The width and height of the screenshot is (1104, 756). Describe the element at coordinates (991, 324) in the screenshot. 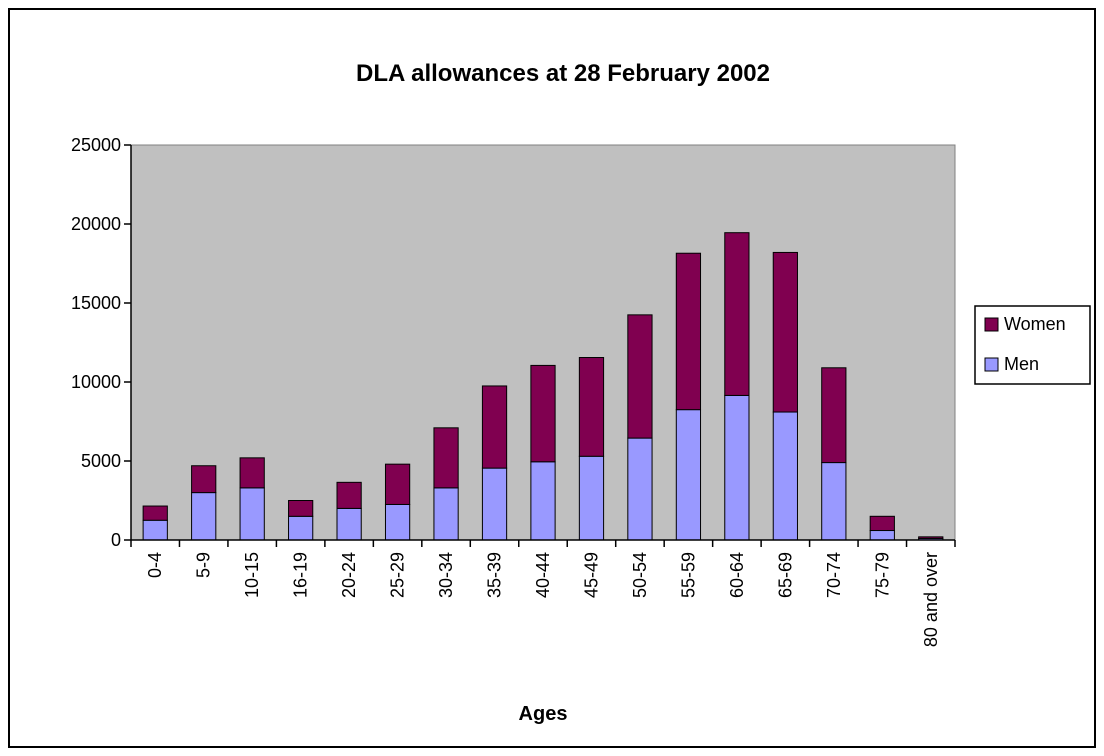

I see `legend-swatch-women` at that location.